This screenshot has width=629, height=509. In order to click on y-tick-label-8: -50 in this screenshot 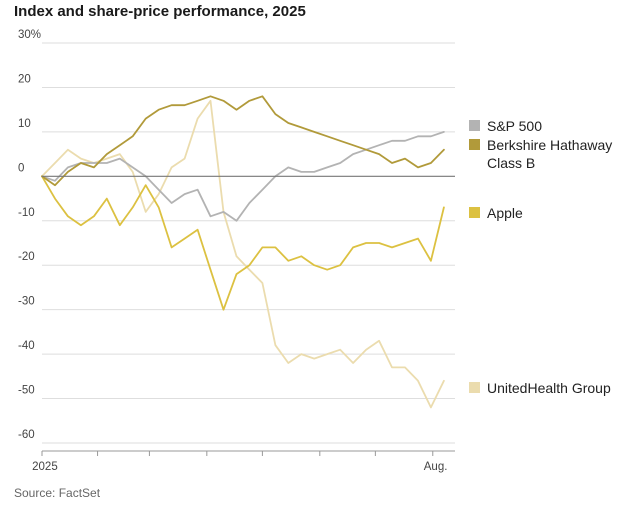, I will do `click(26, 391)`.